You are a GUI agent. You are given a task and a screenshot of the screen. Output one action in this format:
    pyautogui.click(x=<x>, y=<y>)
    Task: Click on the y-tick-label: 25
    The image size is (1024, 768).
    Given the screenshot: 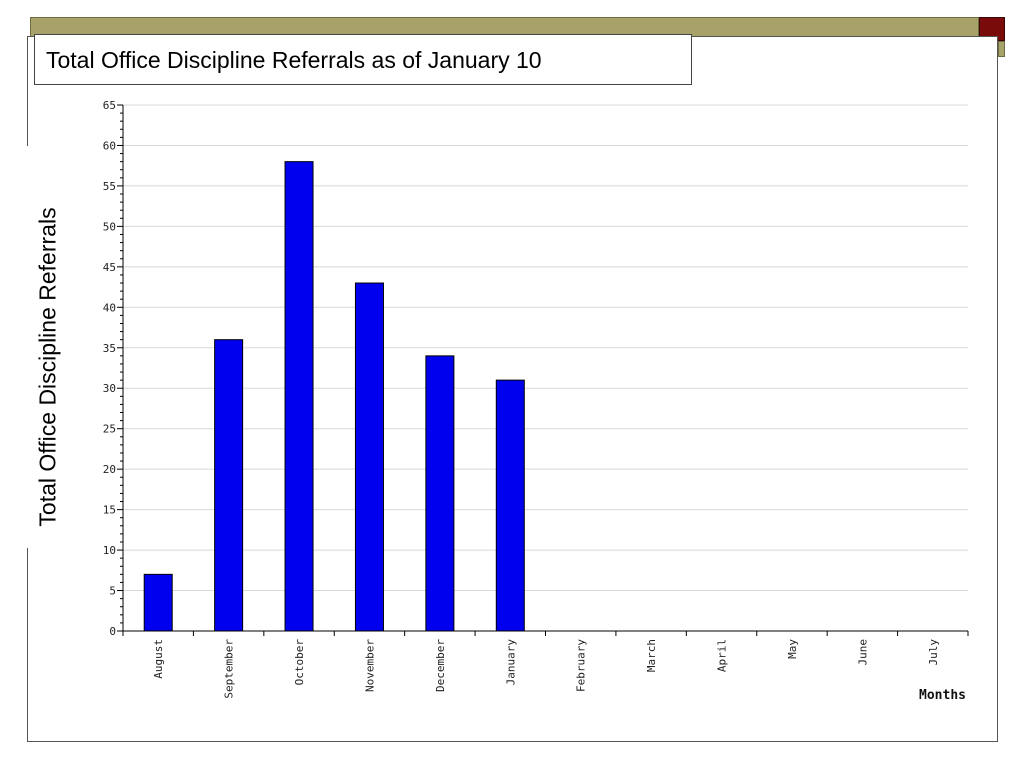 What is the action you would take?
    pyautogui.click(x=109, y=429)
    